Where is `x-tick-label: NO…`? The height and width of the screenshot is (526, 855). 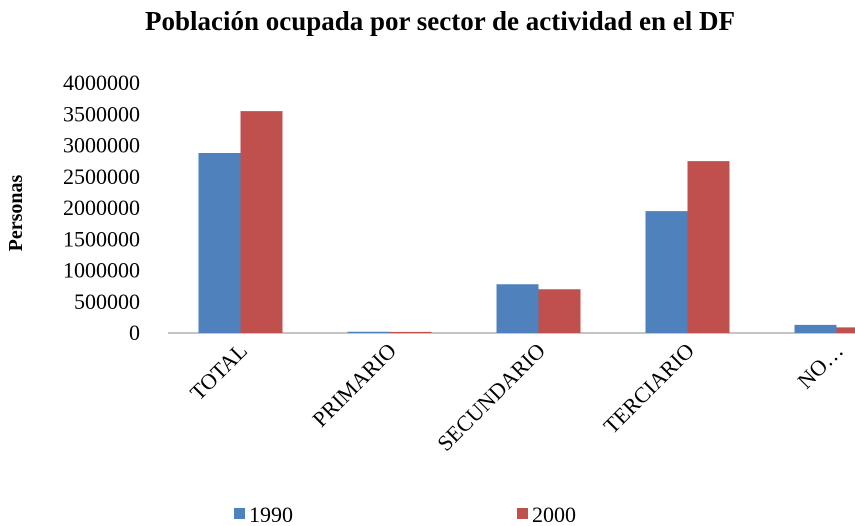
x-tick-label: NO… is located at coordinates (820, 366).